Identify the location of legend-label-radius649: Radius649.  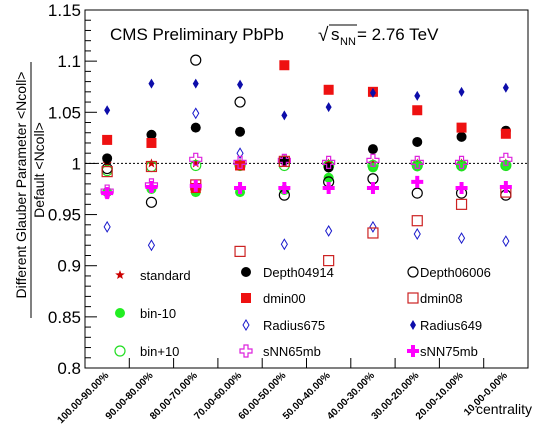
(451, 325).